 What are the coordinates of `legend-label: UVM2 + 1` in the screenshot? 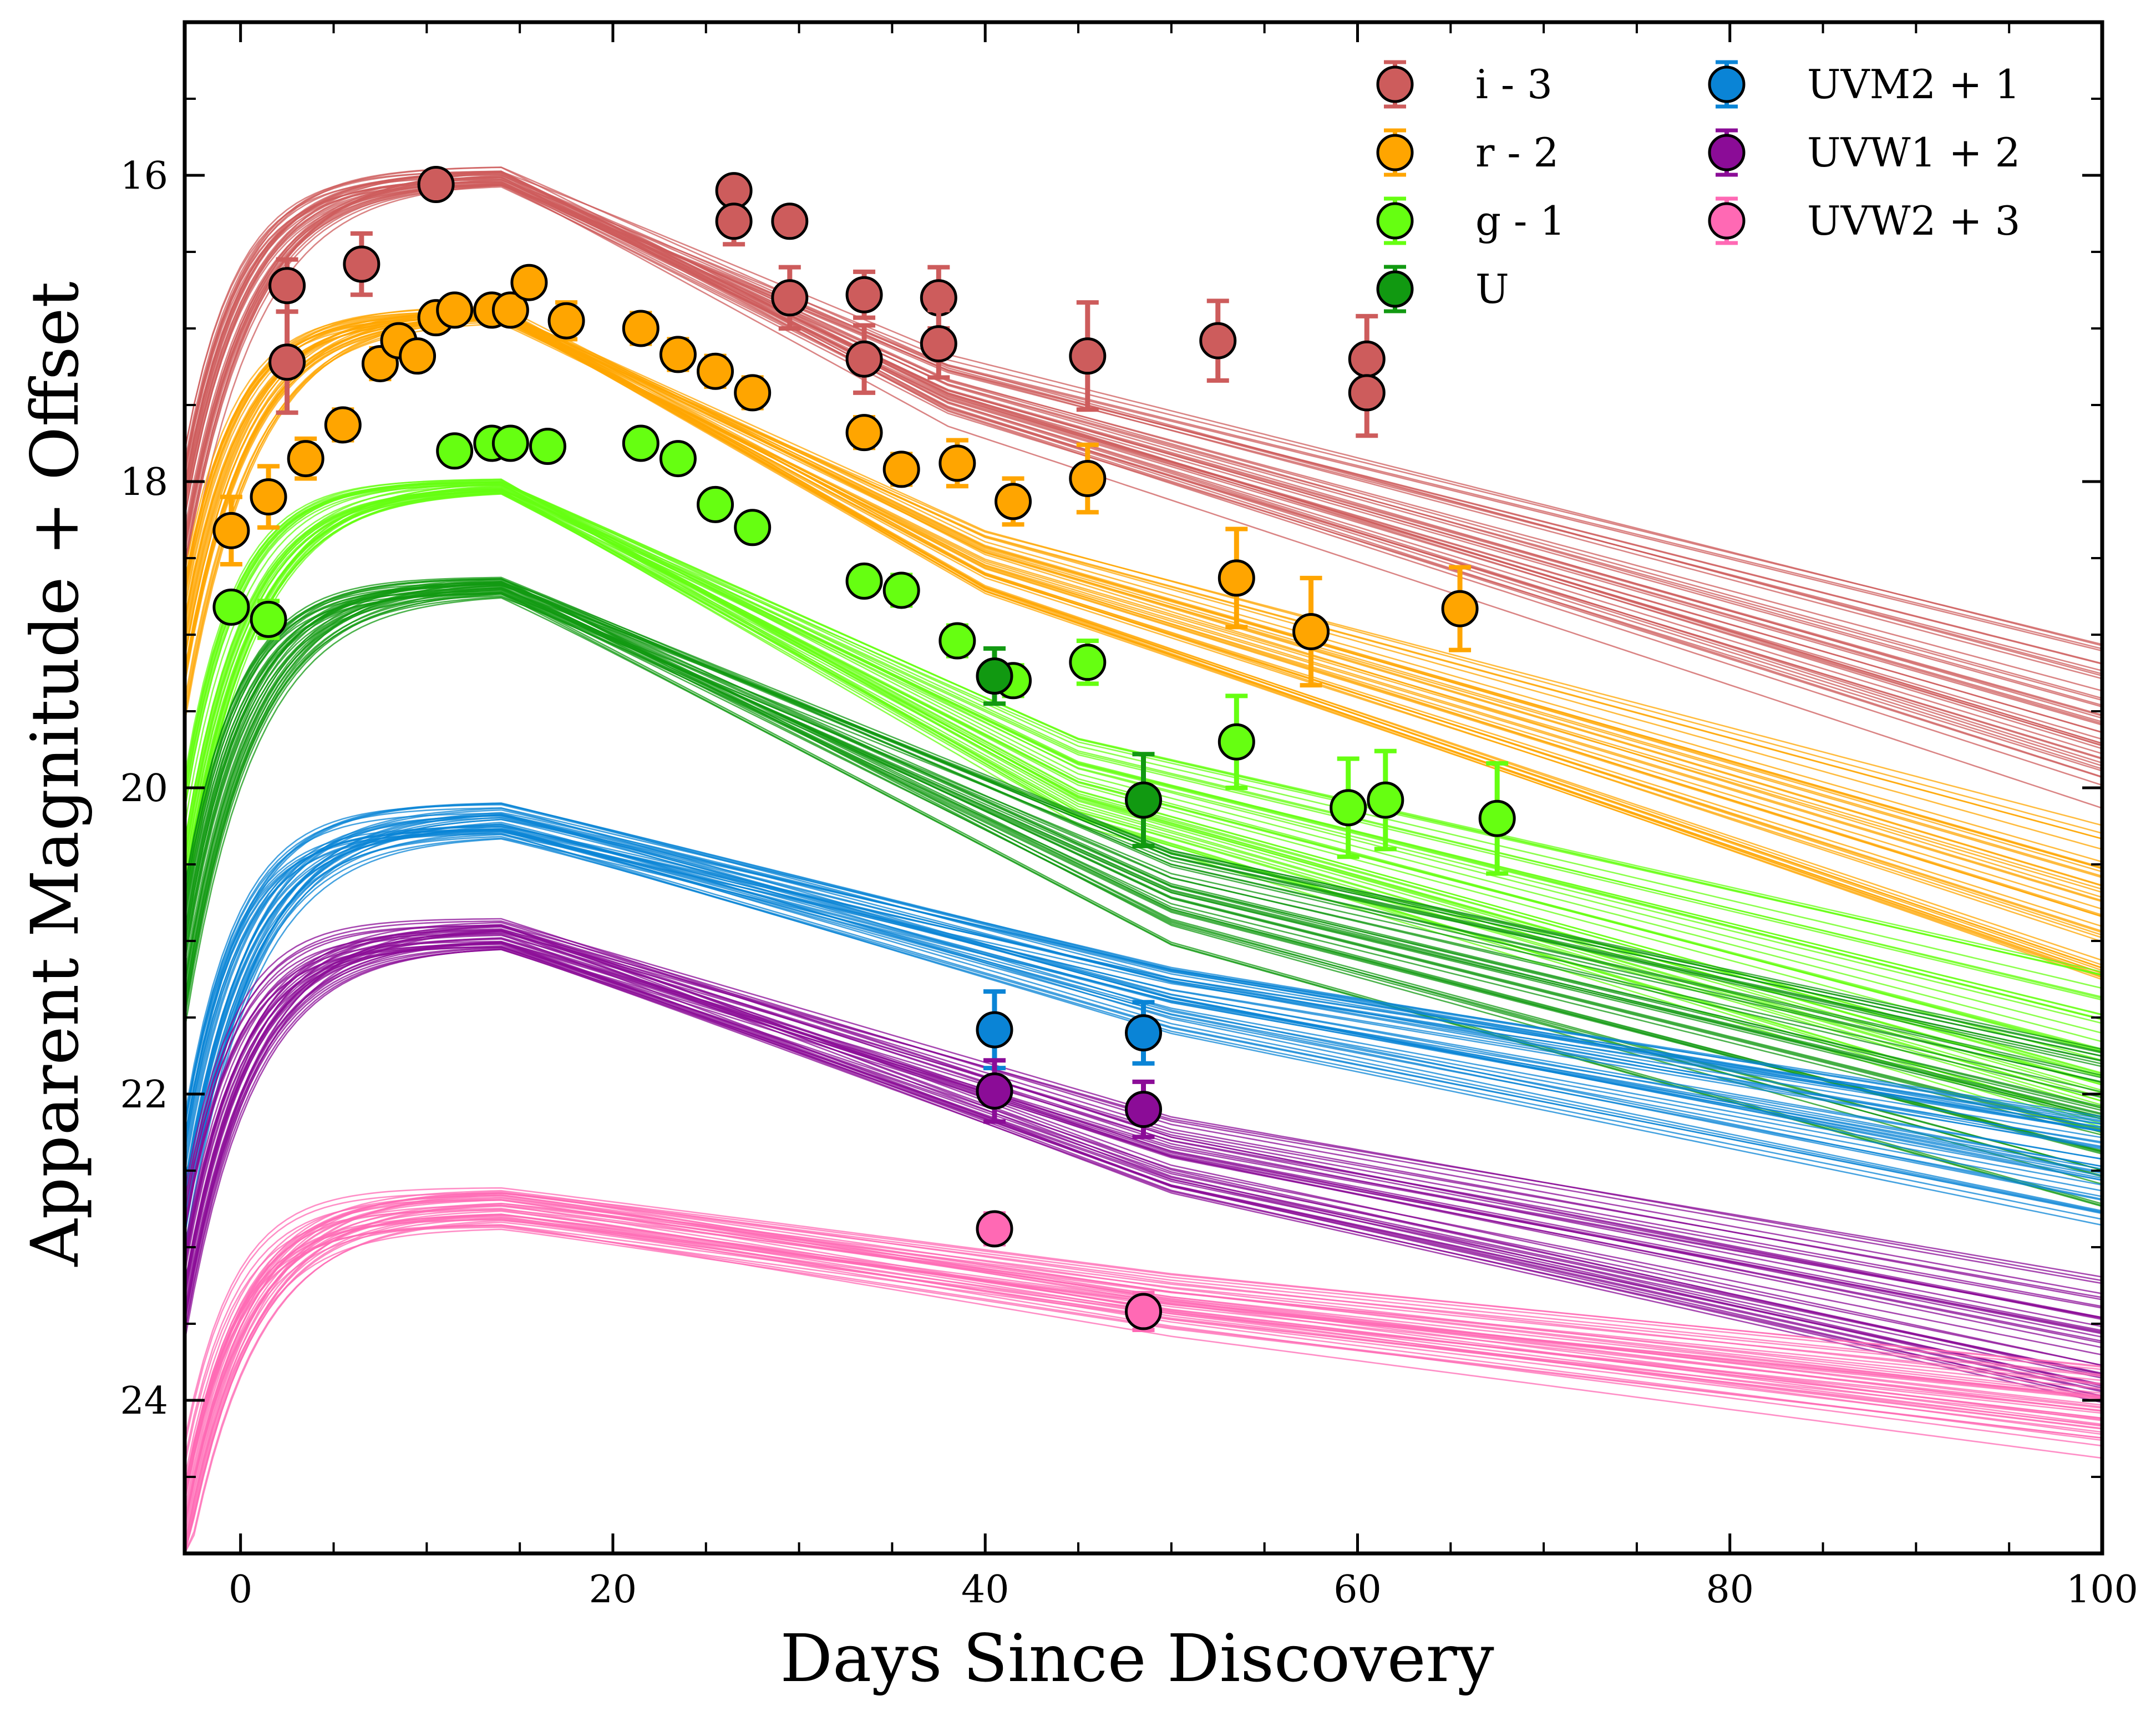 It's located at (1913, 85).